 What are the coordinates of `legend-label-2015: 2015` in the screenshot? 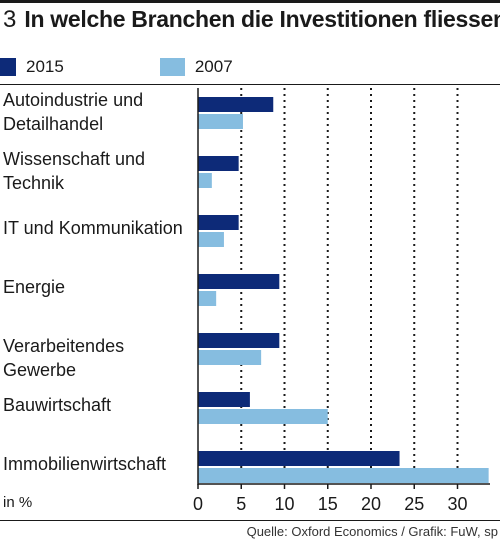 It's located at (45, 66).